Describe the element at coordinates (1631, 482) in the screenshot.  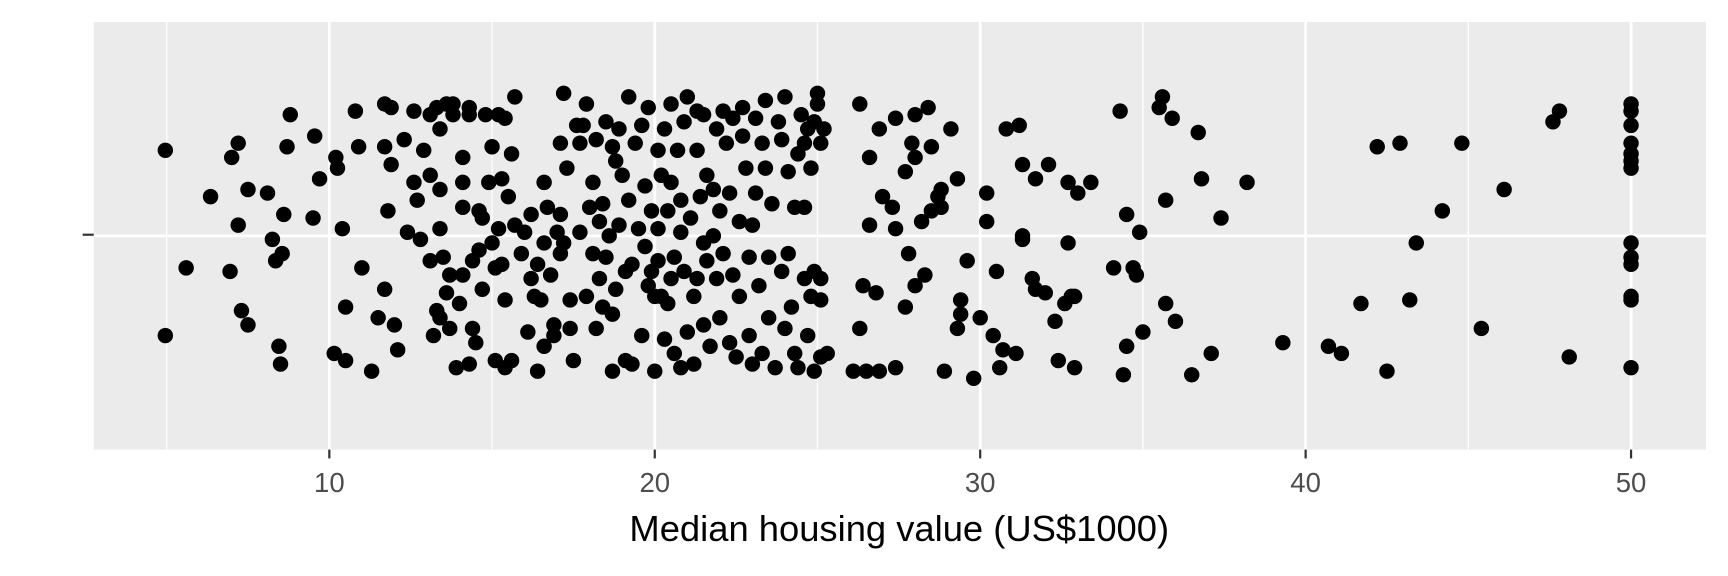
I see `x-tick-label: 50` at that location.